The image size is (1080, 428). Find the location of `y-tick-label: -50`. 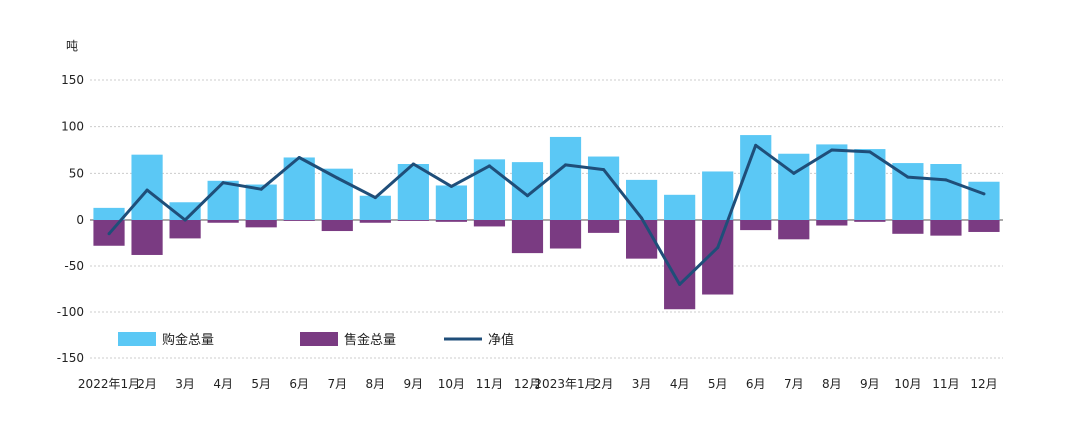

y-tick-label: -50 is located at coordinates (74, 266).